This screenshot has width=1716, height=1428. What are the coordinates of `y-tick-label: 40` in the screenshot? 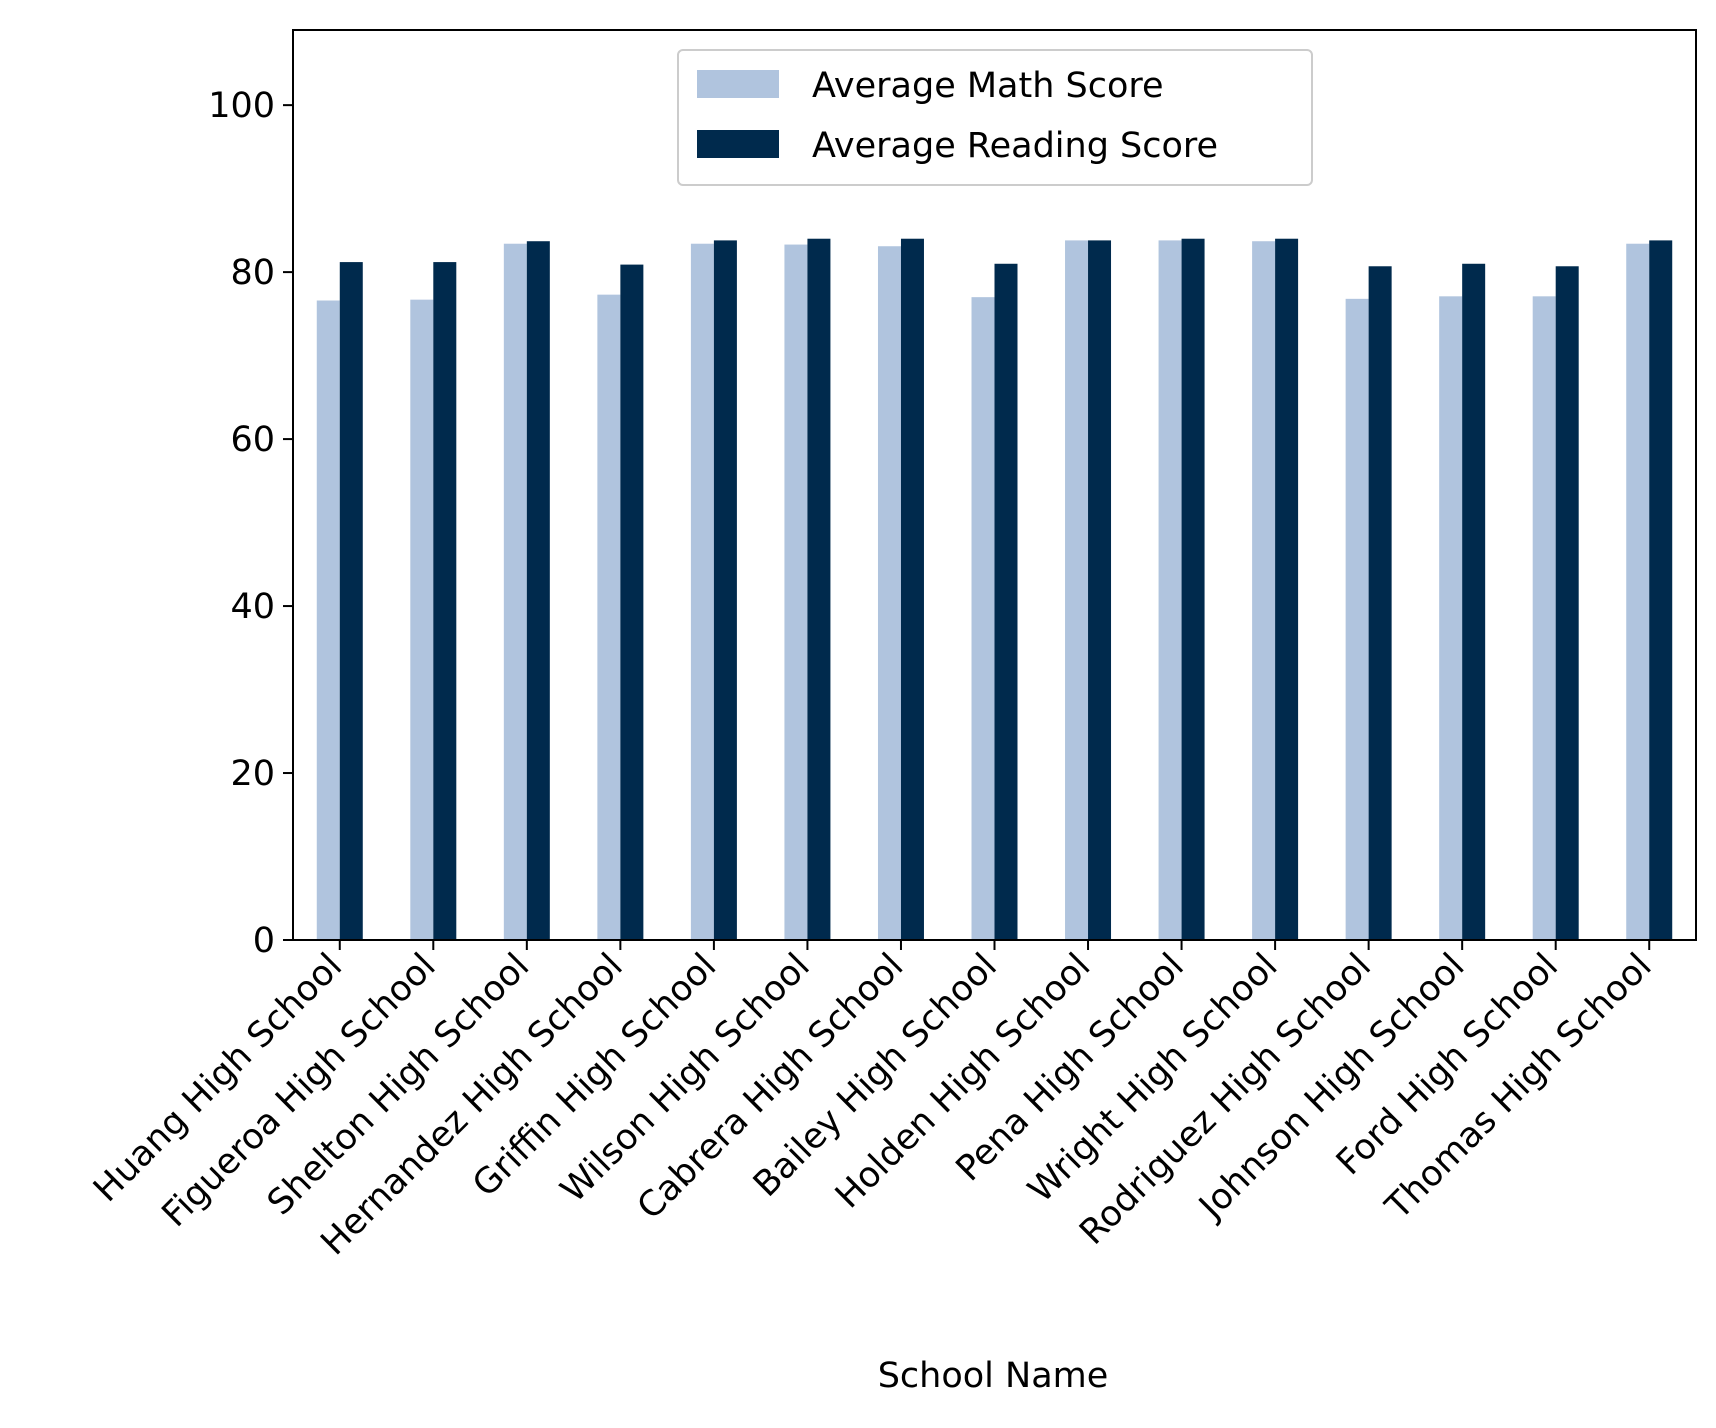 It's located at (252, 607).